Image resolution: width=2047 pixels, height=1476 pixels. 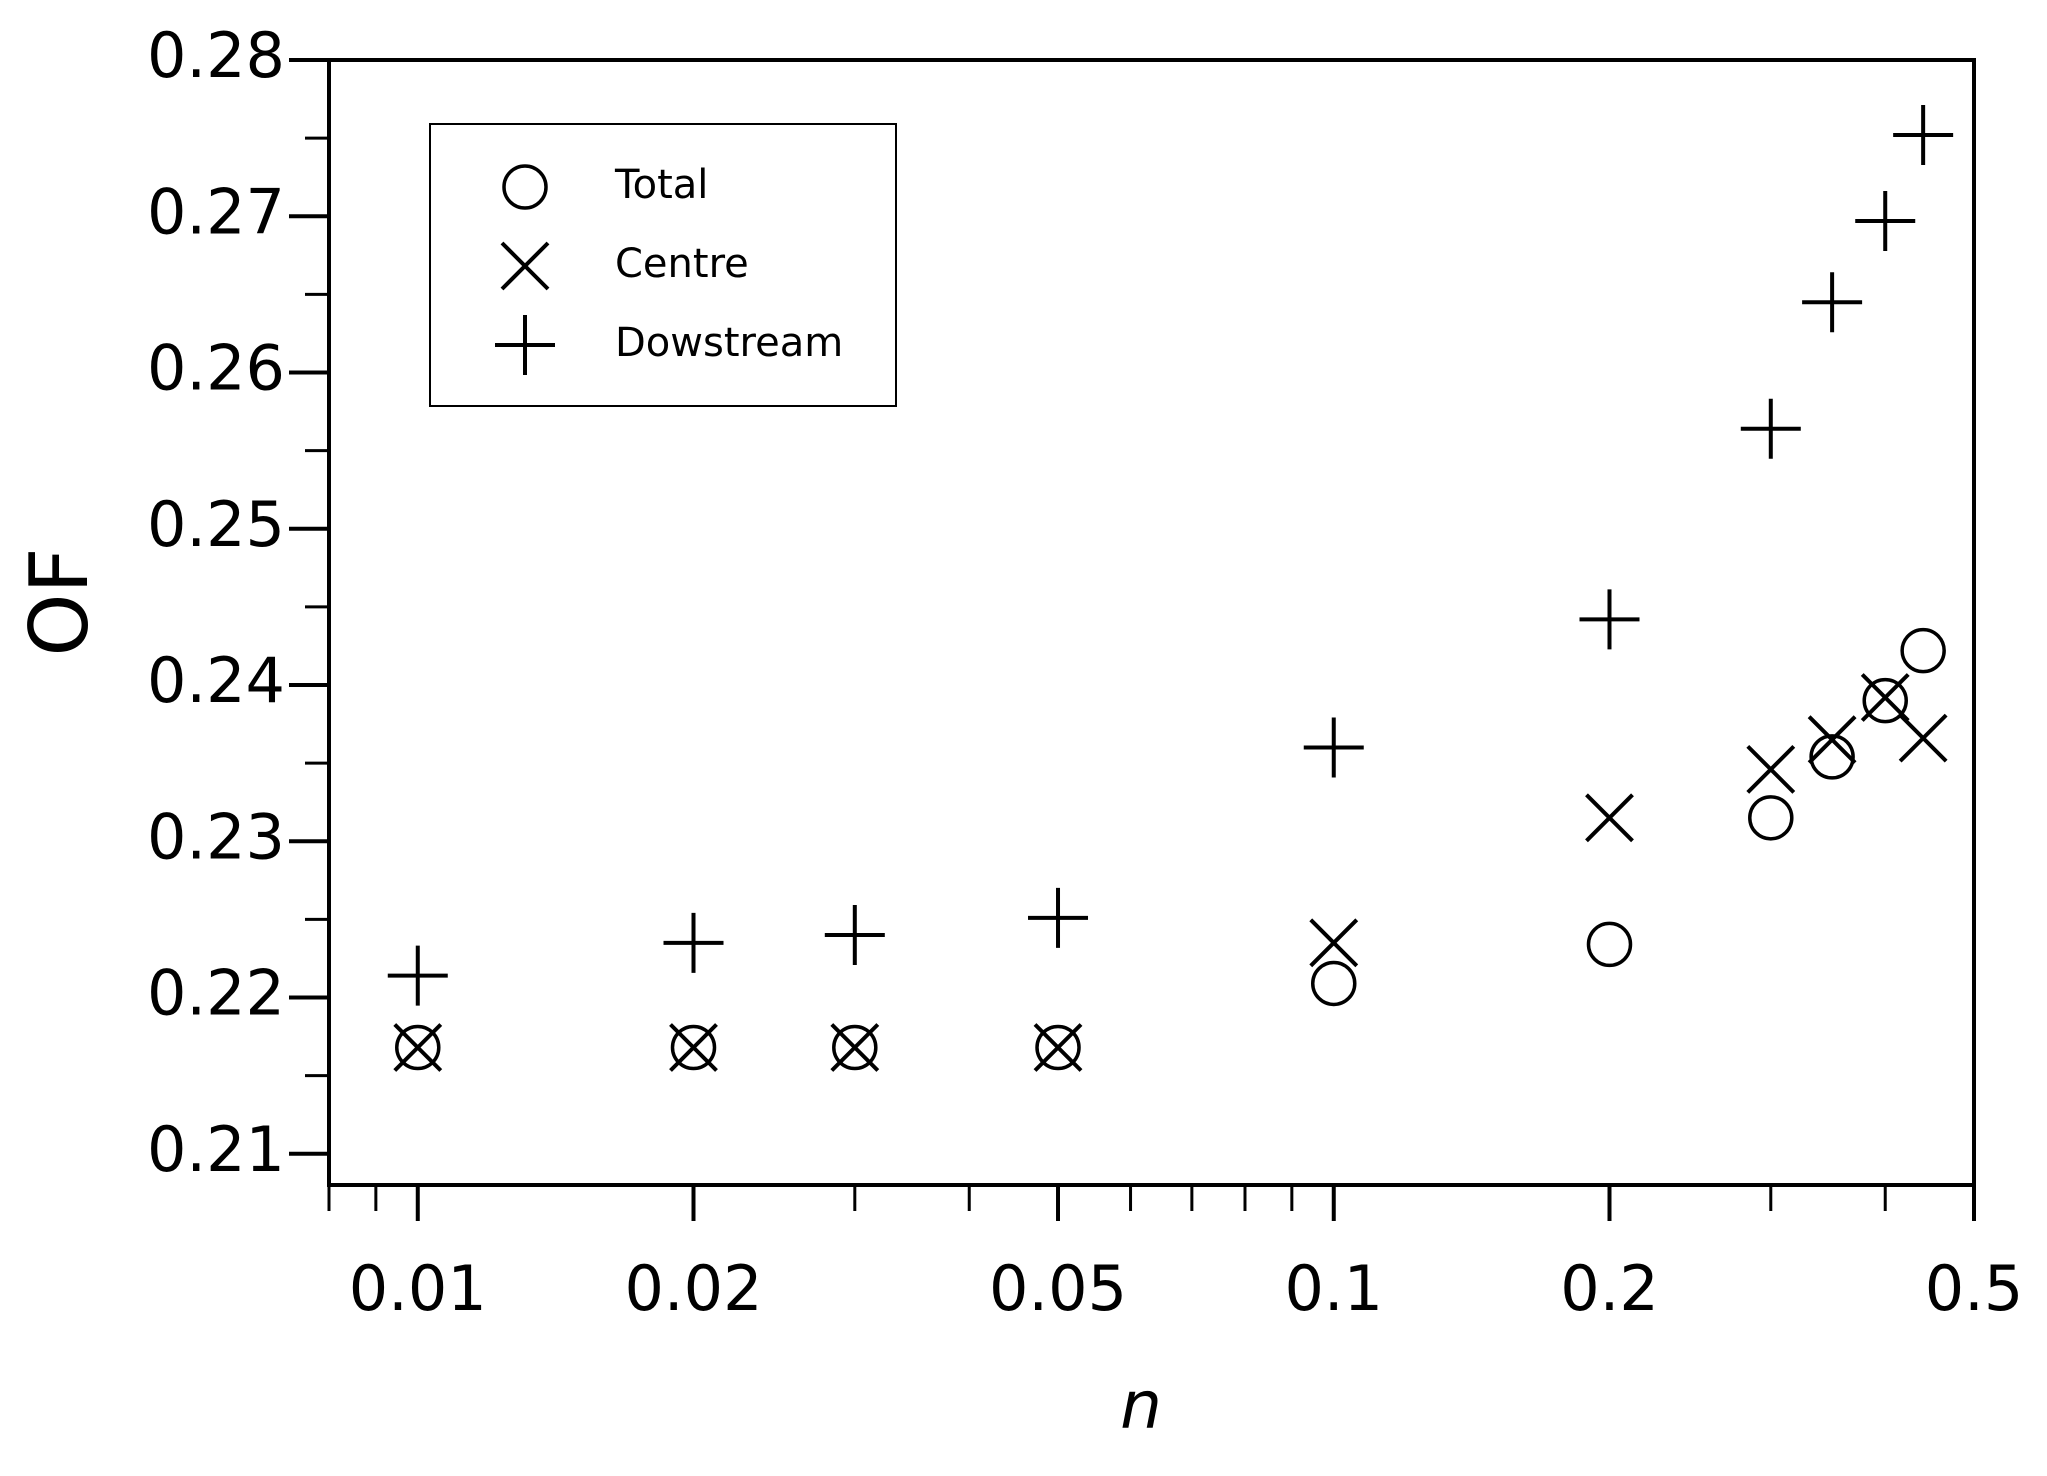 I want to click on y-tick-label: 0.23, so click(x=216, y=836).